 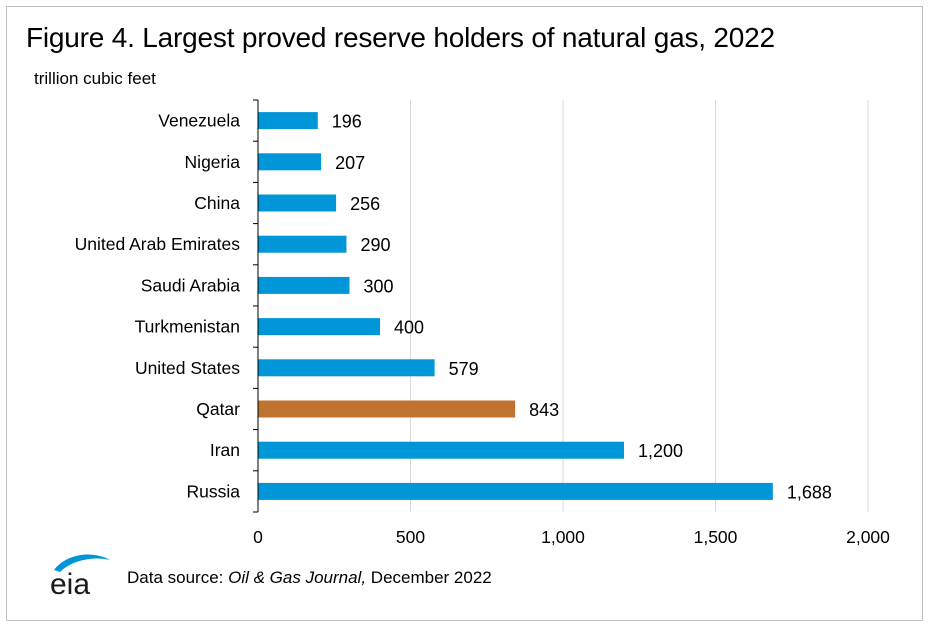 What do you see at coordinates (365, 204) in the screenshot?
I see `data-label: 256` at bounding box center [365, 204].